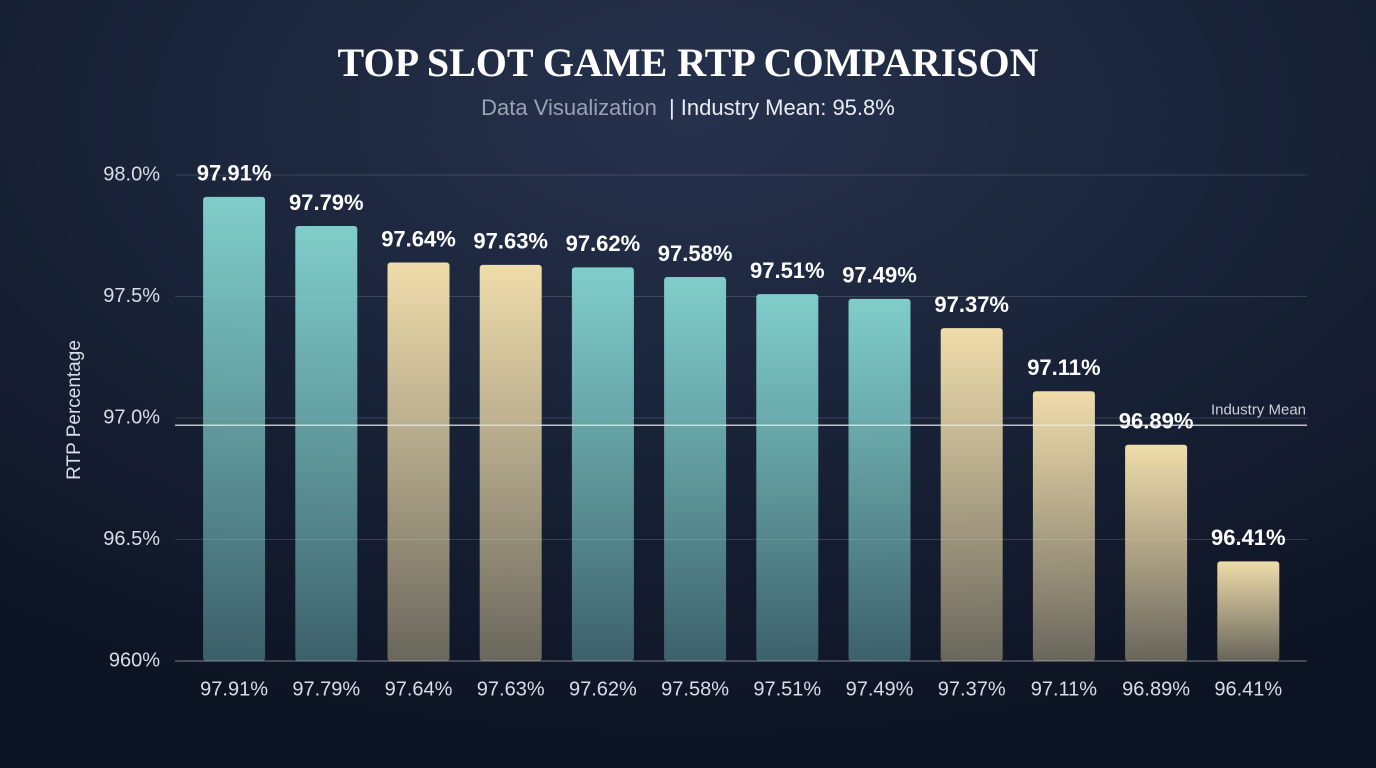 The width and height of the screenshot is (1376, 768). I want to click on x-tick-label: 97.91%, so click(234, 689).